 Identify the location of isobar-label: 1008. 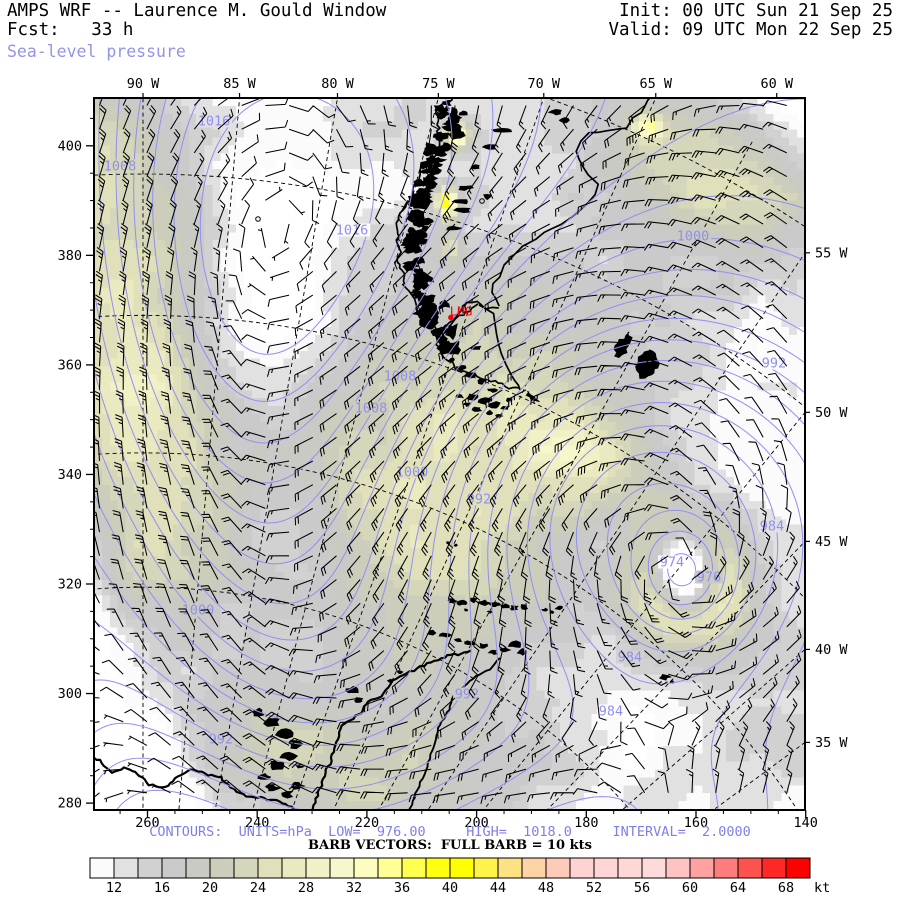
(400, 377).